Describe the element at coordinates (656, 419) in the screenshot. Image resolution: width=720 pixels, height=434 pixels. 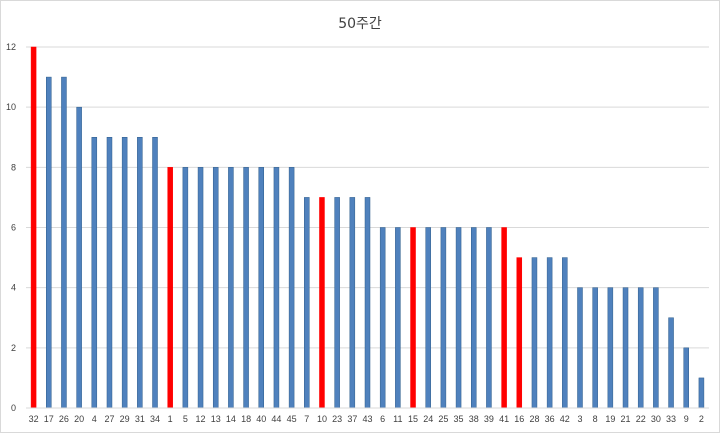
I see `x-tick-label-30: 30` at that location.